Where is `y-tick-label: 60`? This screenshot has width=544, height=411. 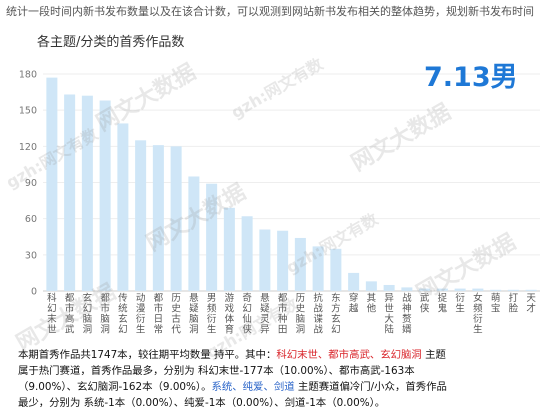 y-tick-label: 60 is located at coordinates (31, 219).